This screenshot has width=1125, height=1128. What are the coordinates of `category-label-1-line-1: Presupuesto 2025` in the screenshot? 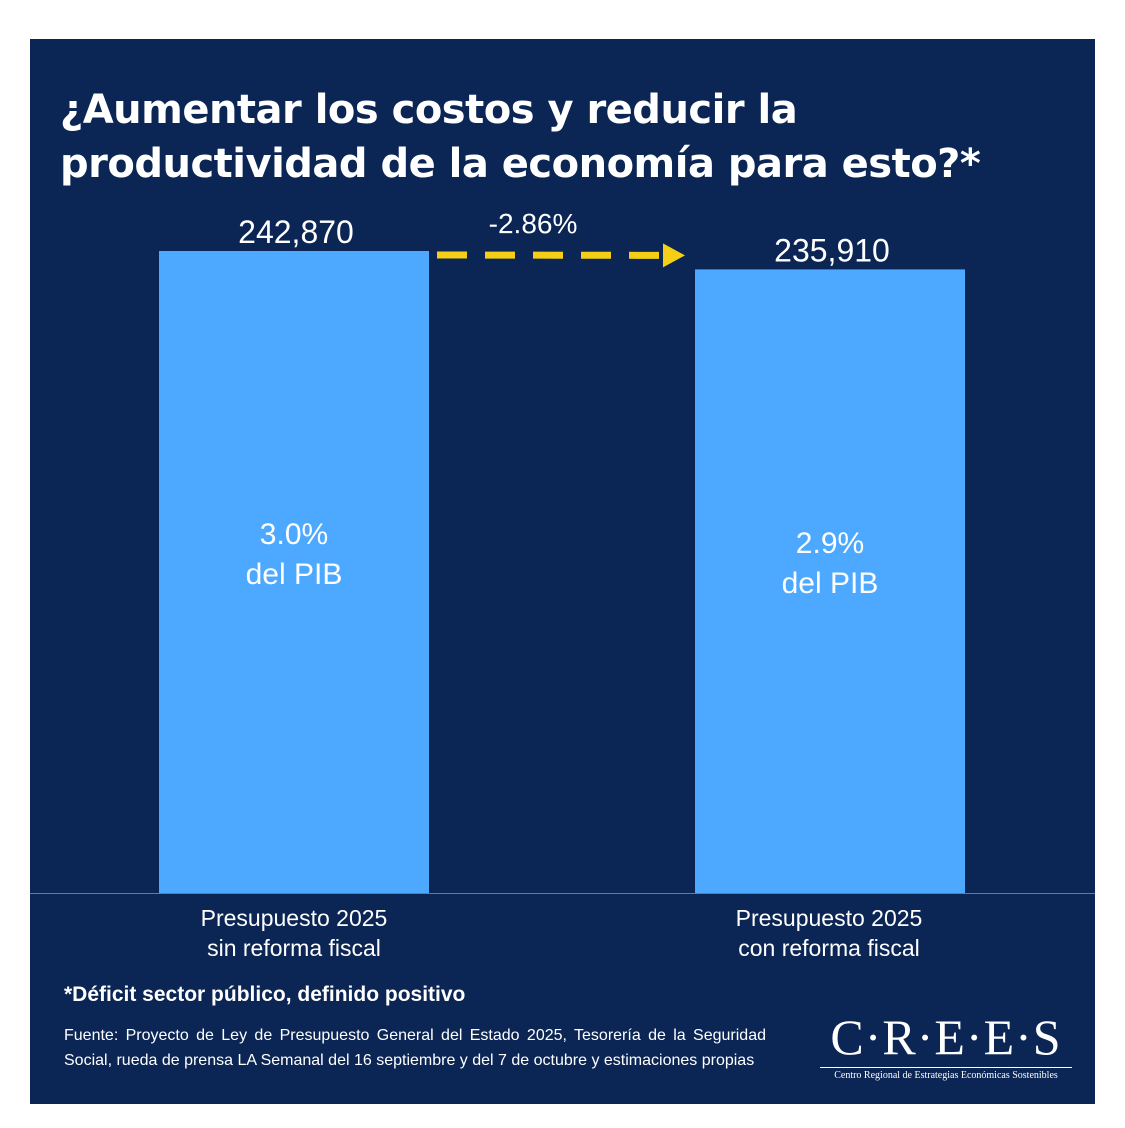 It's located at (294, 918).